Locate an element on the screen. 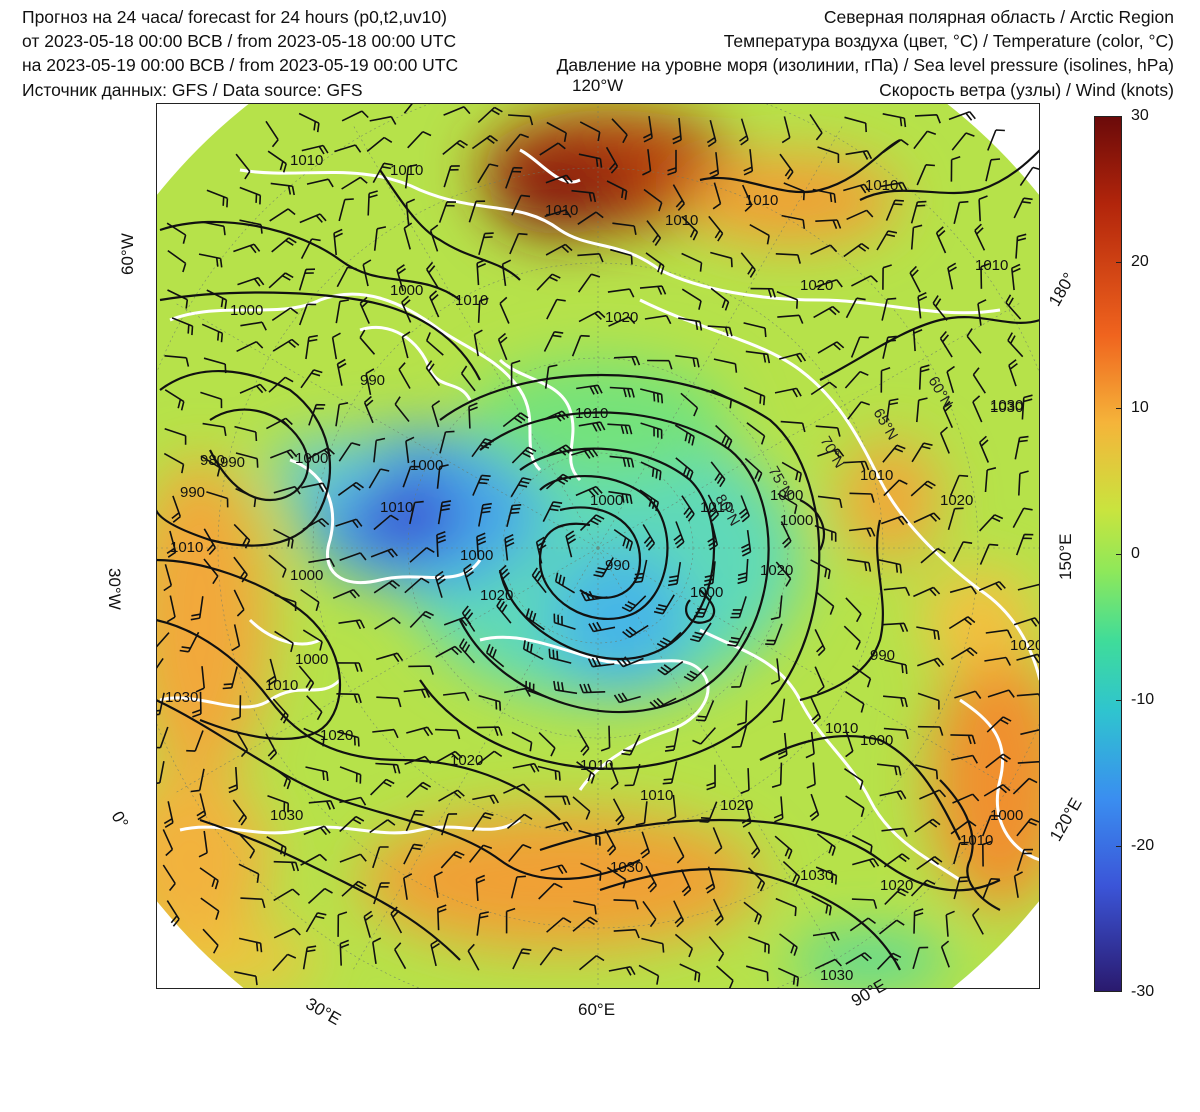 The height and width of the screenshot is (1112, 1200). colorbar-tick-minus10: -10 is located at coordinates (1143, 699).